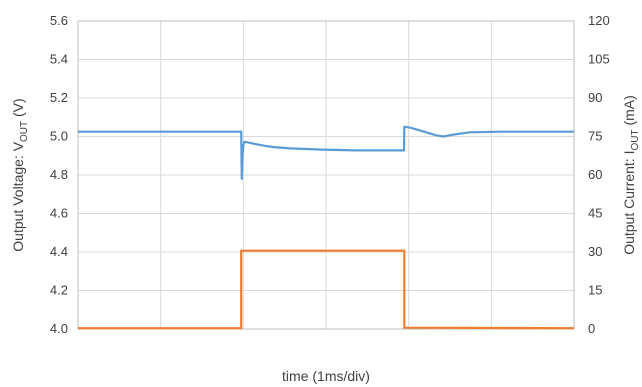  I want to click on y2-tick-label: 45, so click(595, 213).